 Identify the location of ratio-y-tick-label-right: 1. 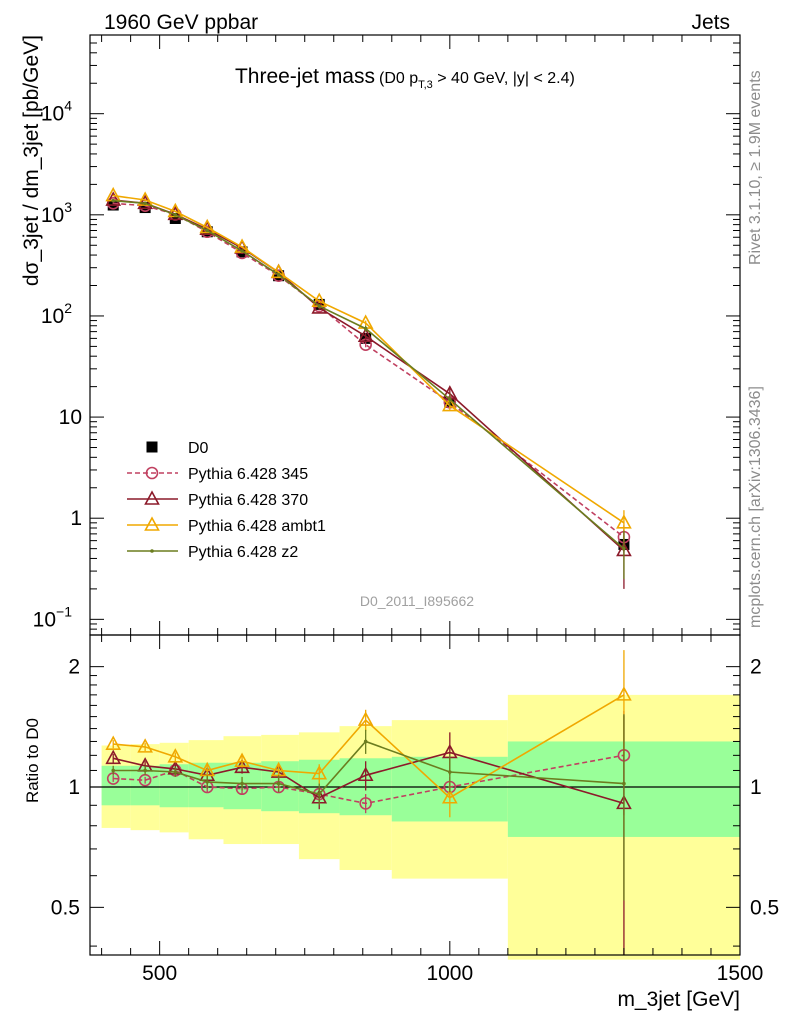
(756, 787).